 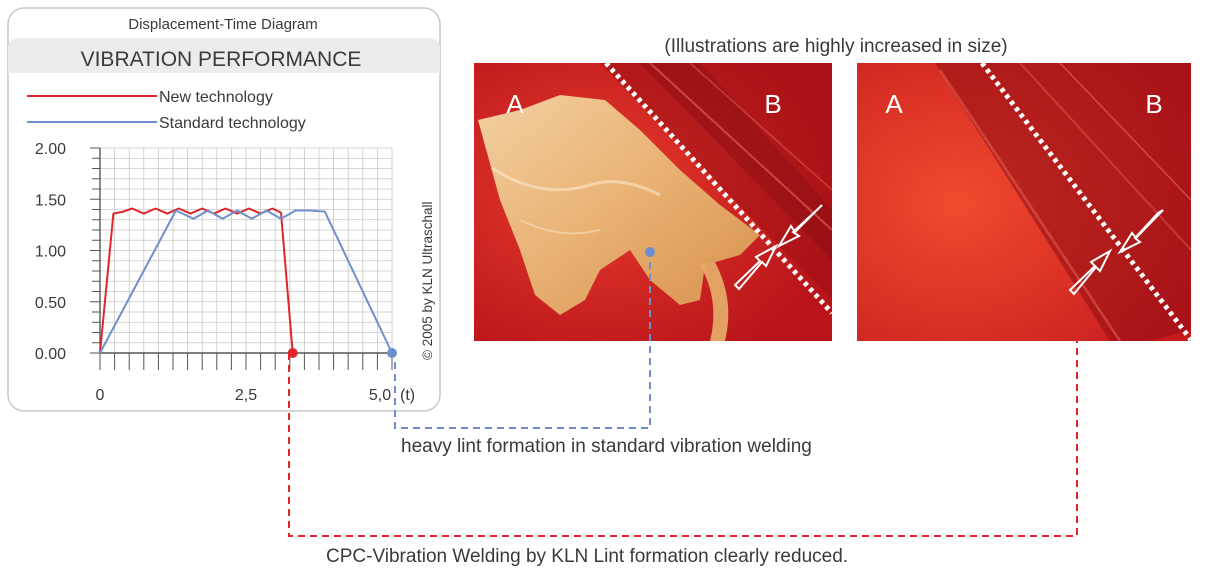 I want to click on series-line-standard, so click(x=246, y=281).